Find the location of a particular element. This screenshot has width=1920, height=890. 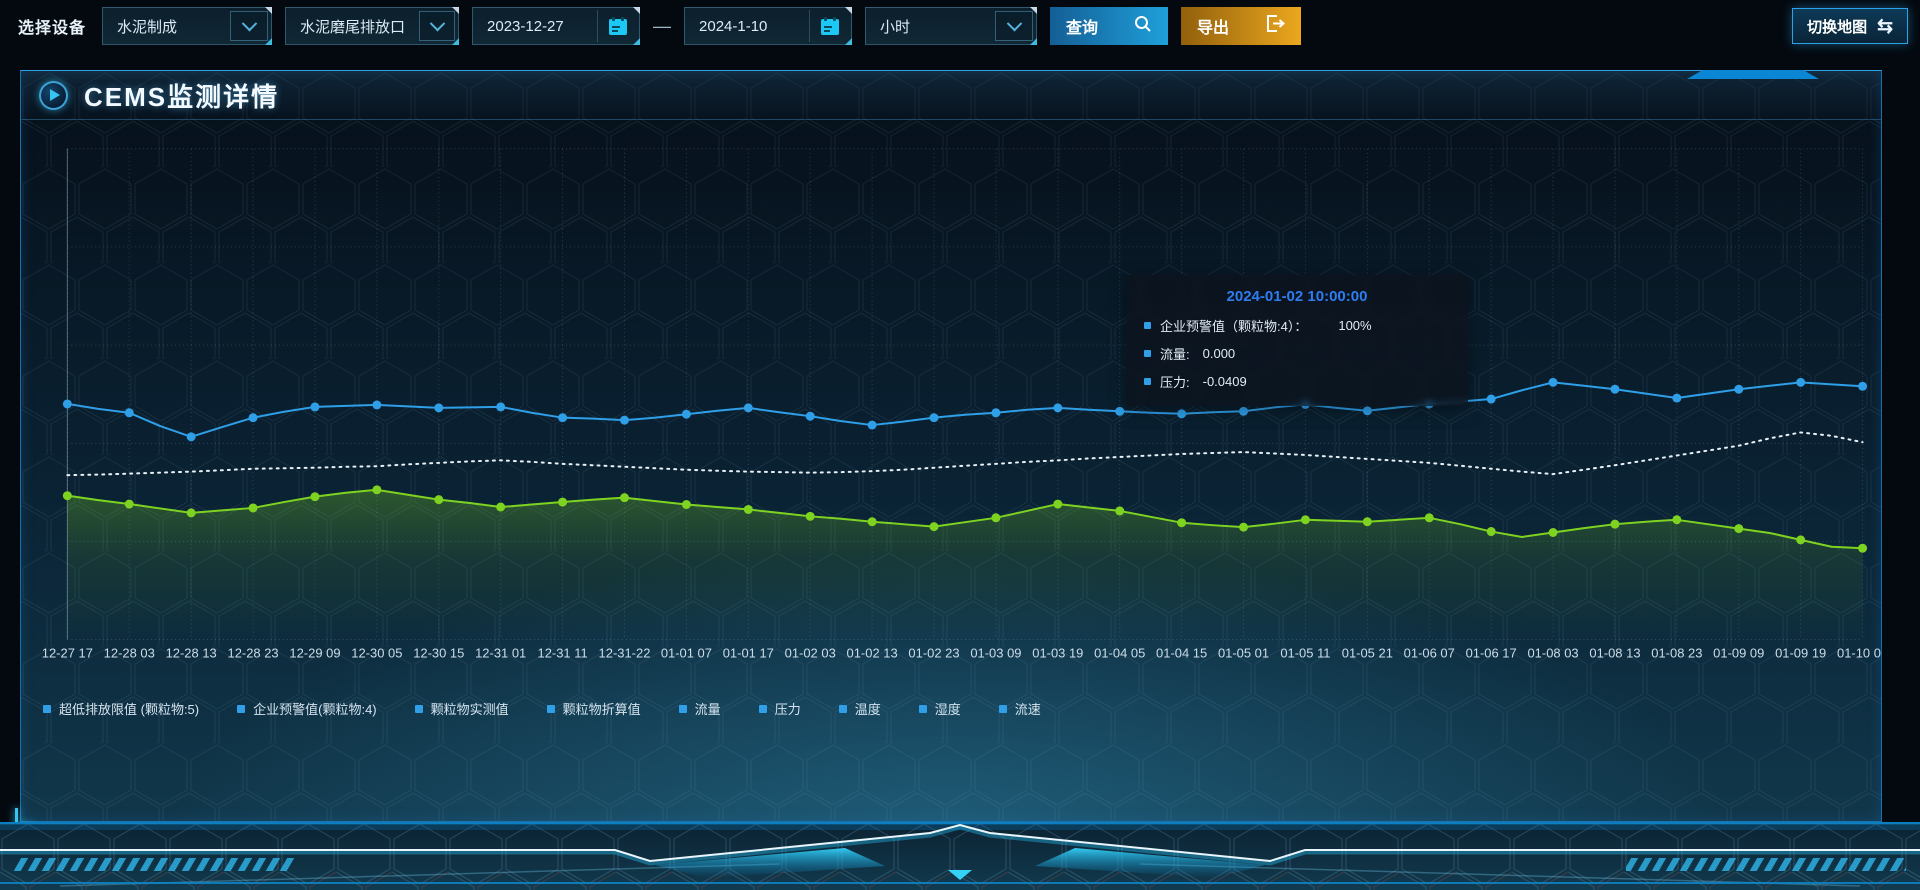

legend-item-label: 温度 is located at coordinates (867, 709).